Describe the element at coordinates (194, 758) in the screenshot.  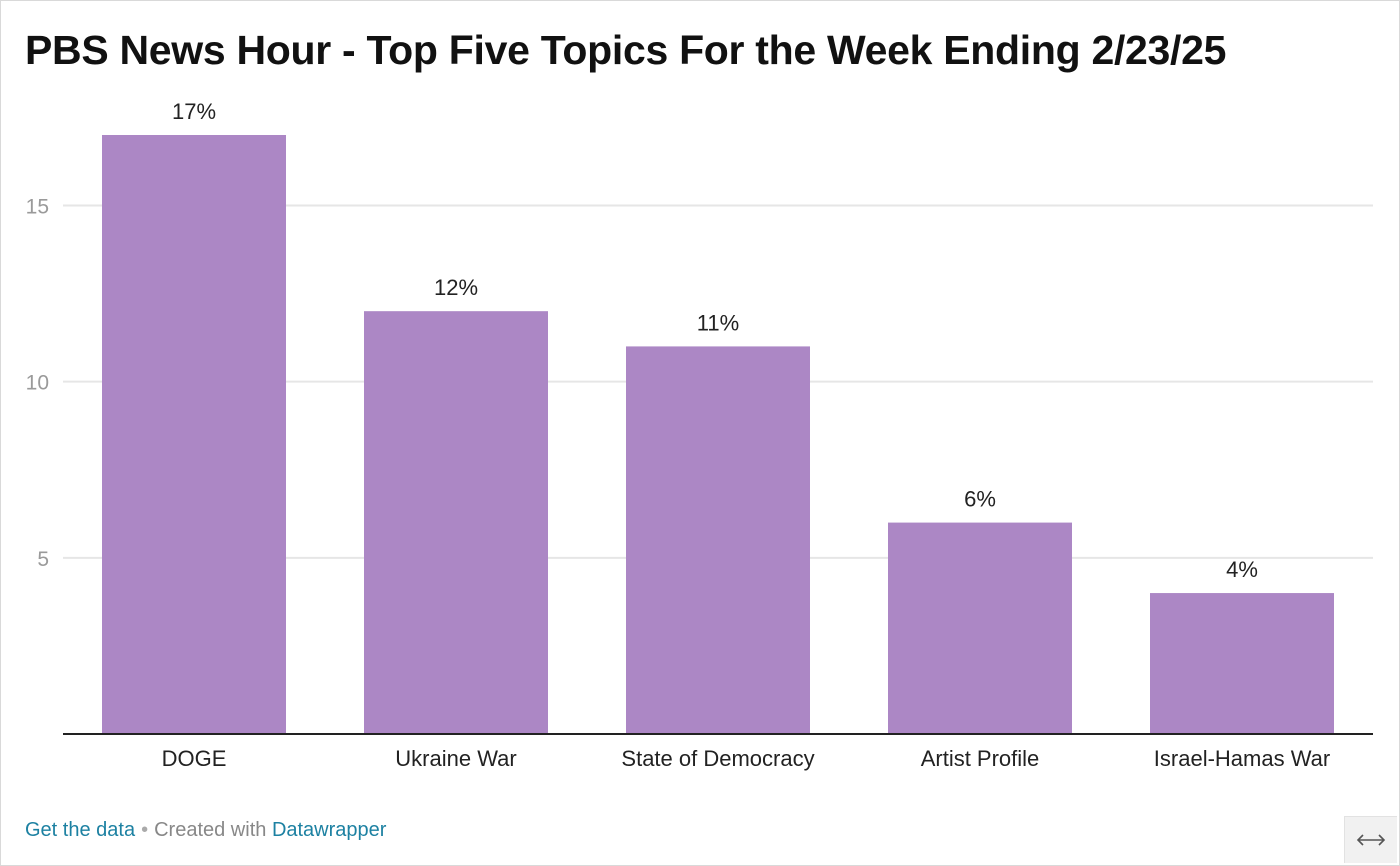
I see `x-category-label: DOGE` at that location.